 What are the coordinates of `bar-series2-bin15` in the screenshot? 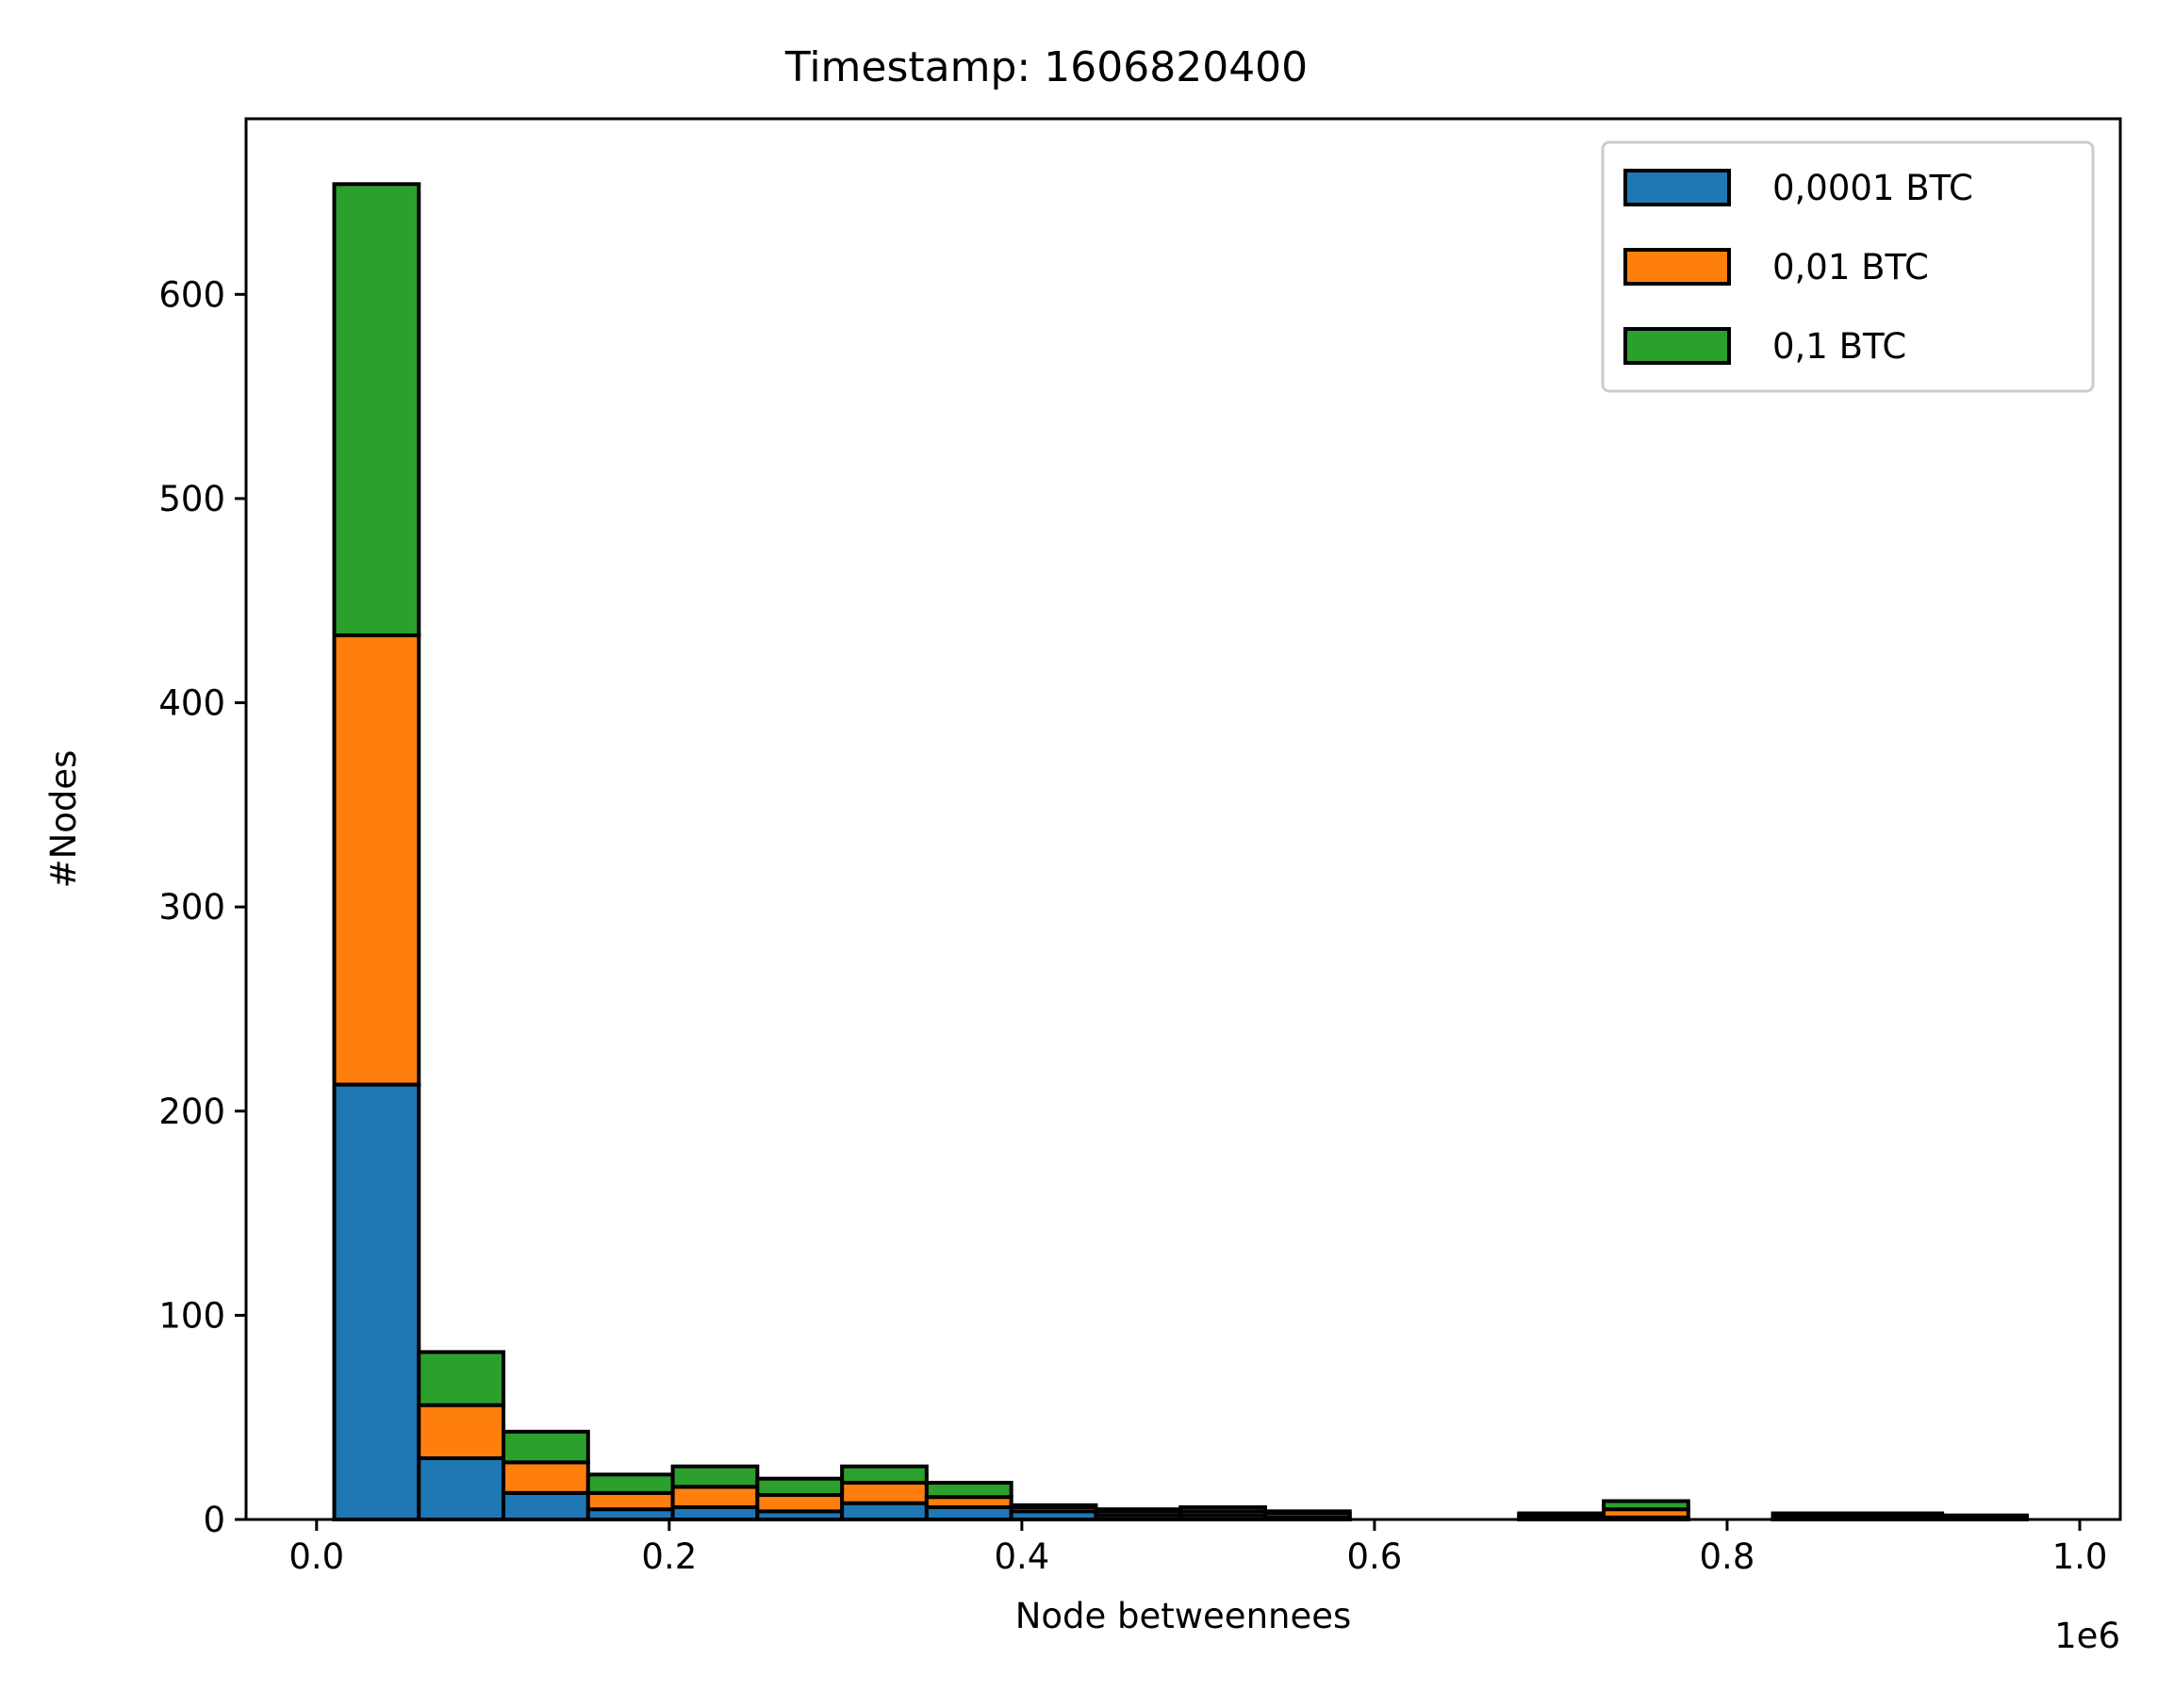 It's located at (1646, 1506).